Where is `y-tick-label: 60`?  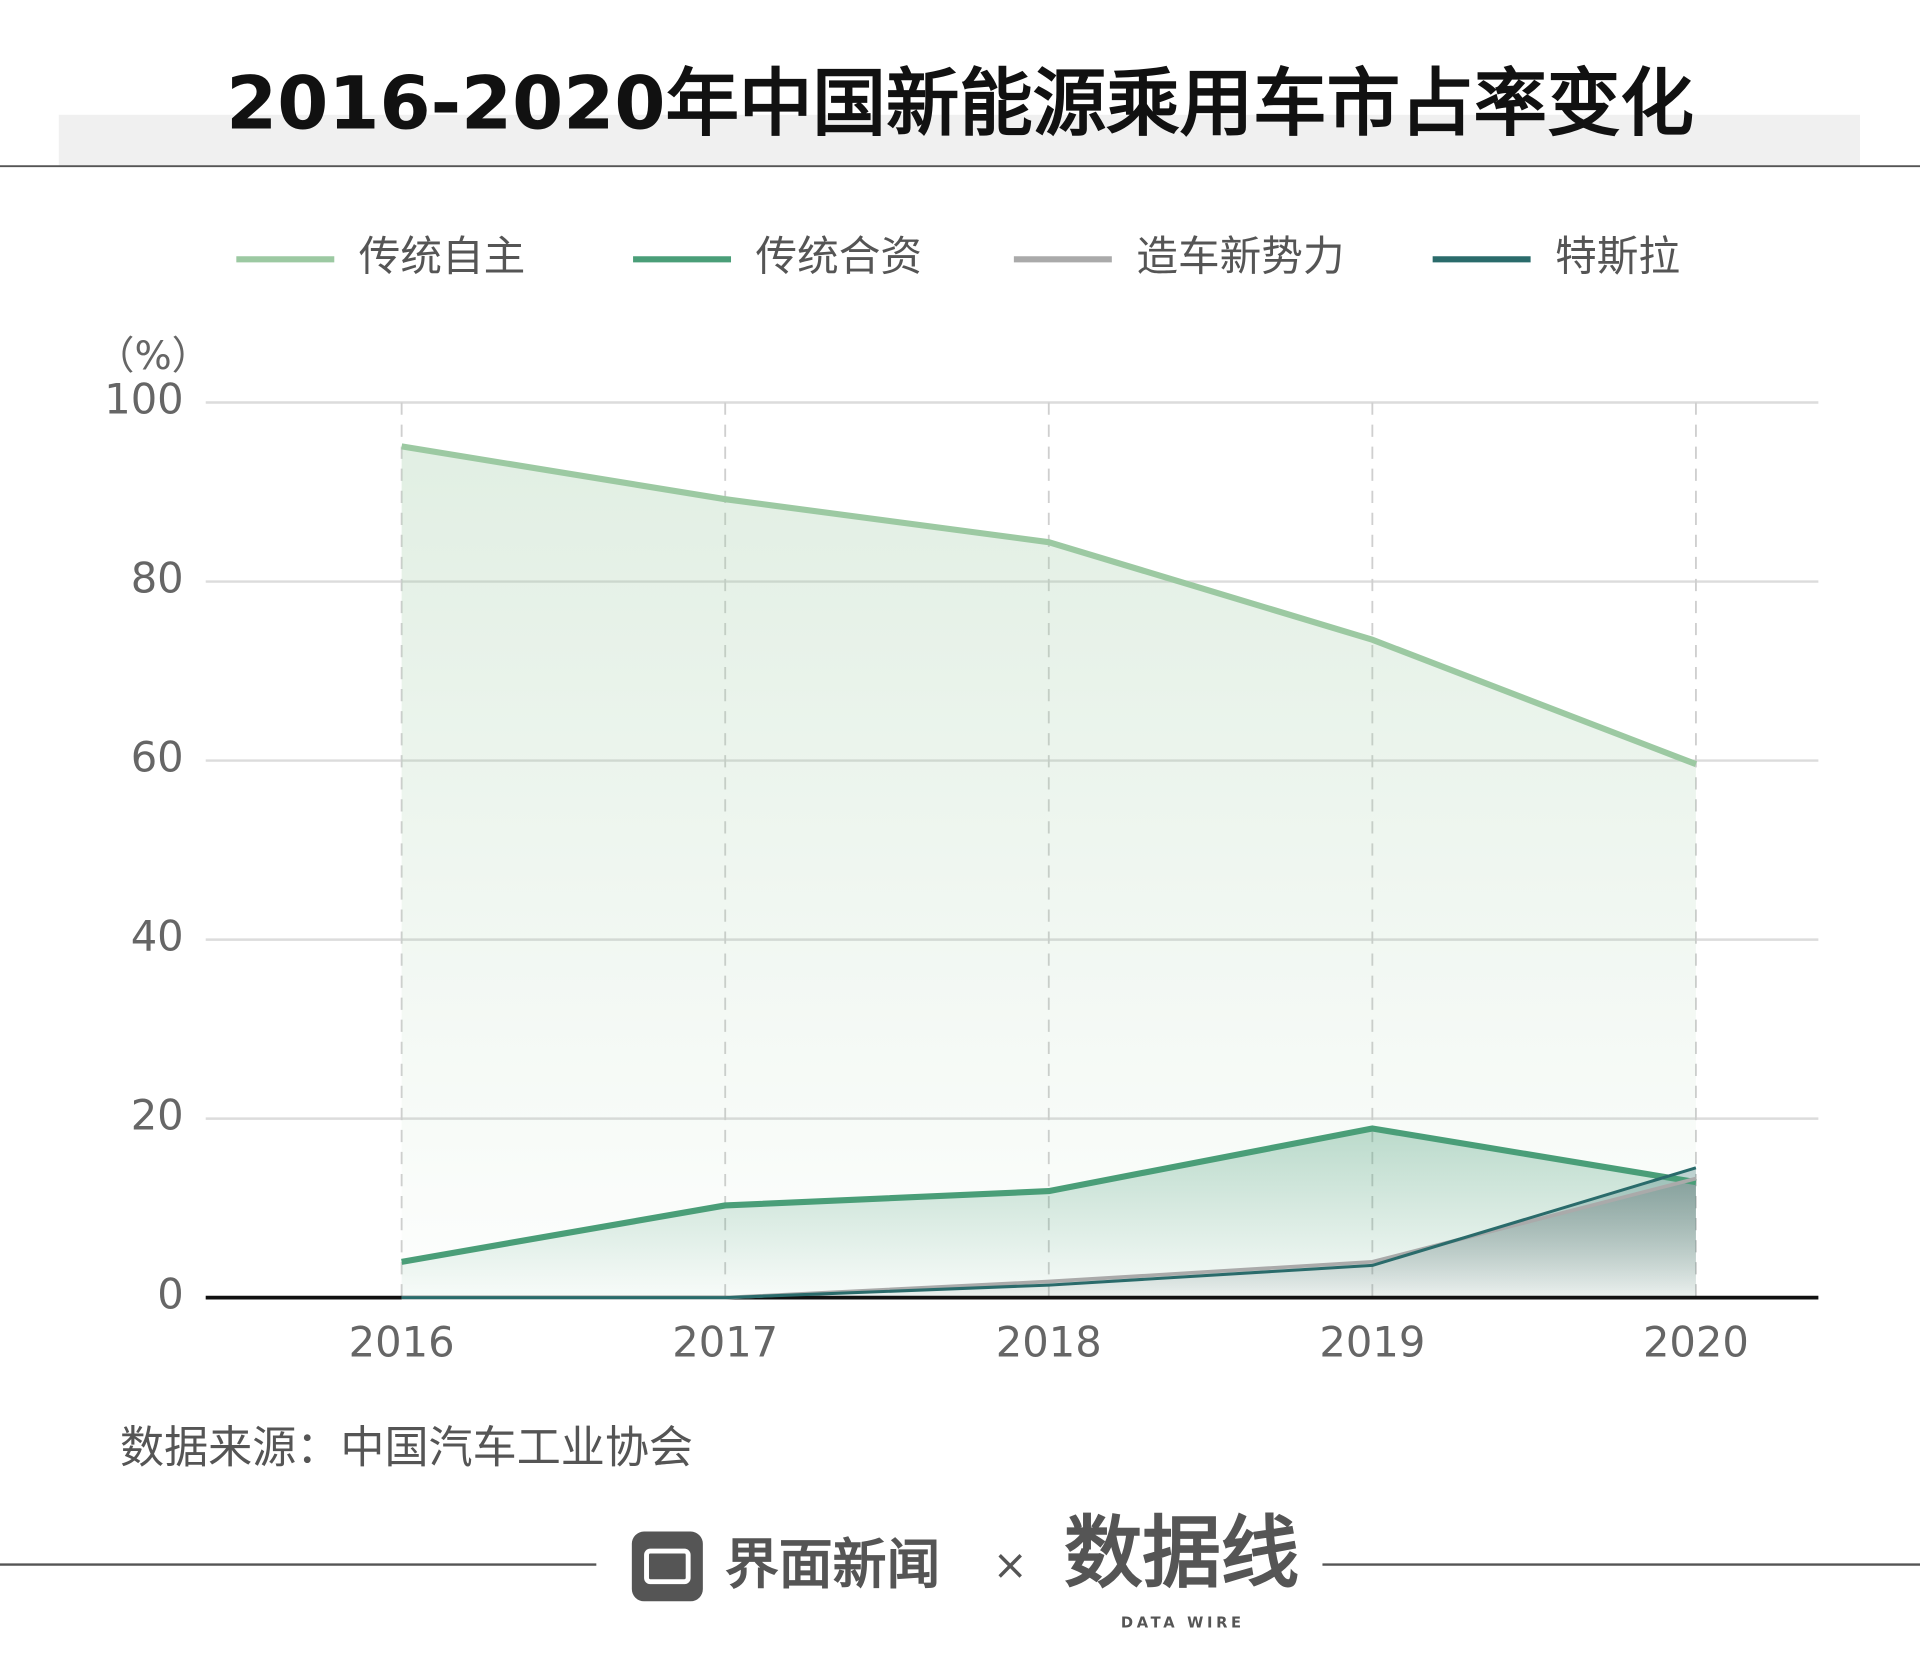
y-tick-label: 60 is located at coordinates (157, 757).